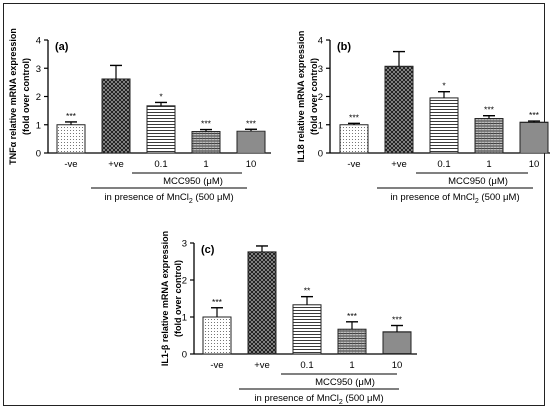  I want to click on y-axis-label: TNFα relative mRNA expression, so click(13, 96).